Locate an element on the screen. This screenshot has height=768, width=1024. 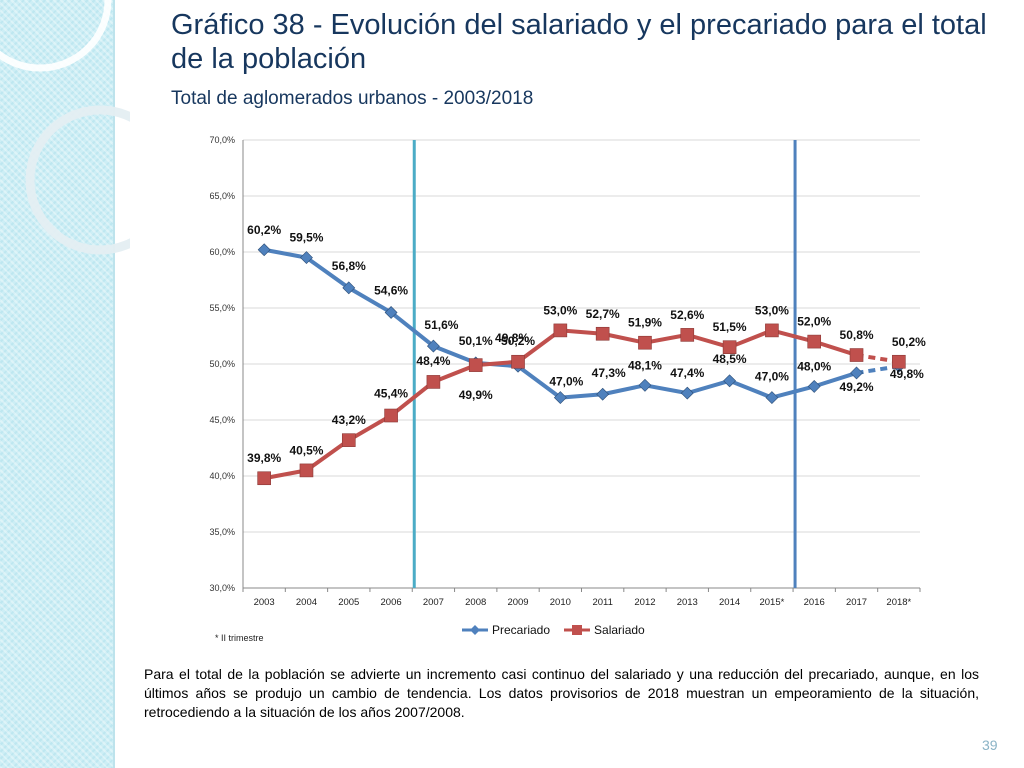
data-label-precariado: 51,6% is located at coordinates (441, 325).